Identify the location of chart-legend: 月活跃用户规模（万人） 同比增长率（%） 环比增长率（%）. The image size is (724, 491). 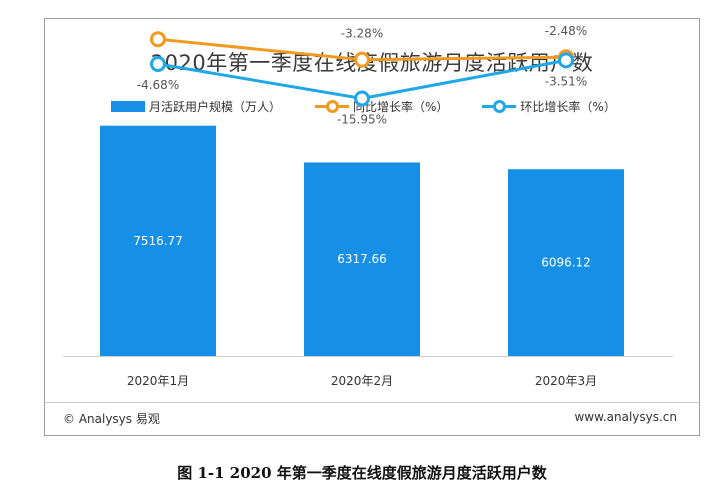
(363, 106).